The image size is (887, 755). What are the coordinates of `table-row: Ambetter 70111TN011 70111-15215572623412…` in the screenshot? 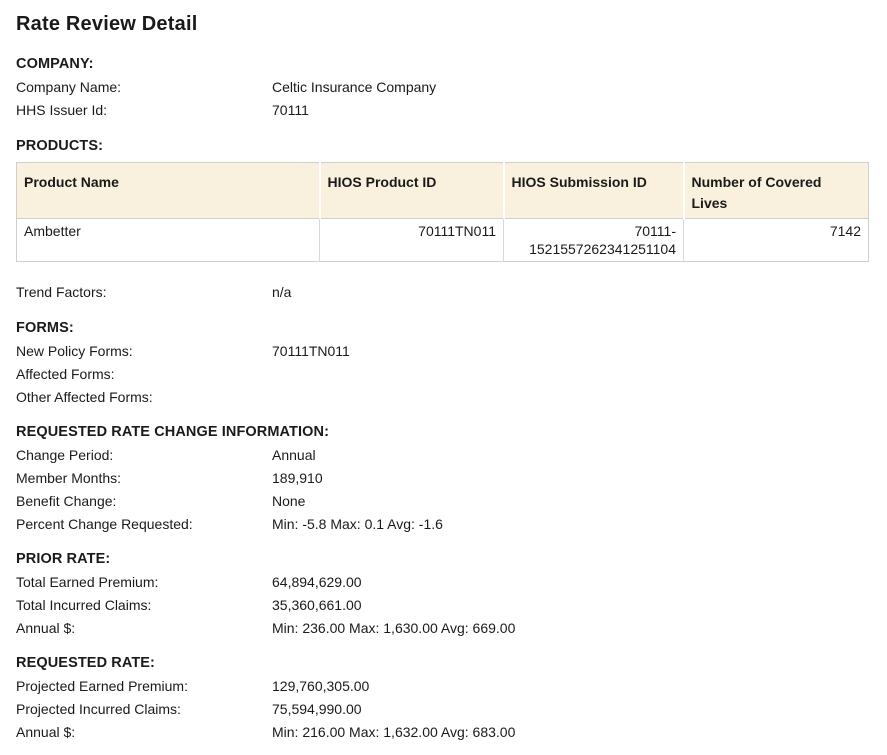 It's located at (442, 240).